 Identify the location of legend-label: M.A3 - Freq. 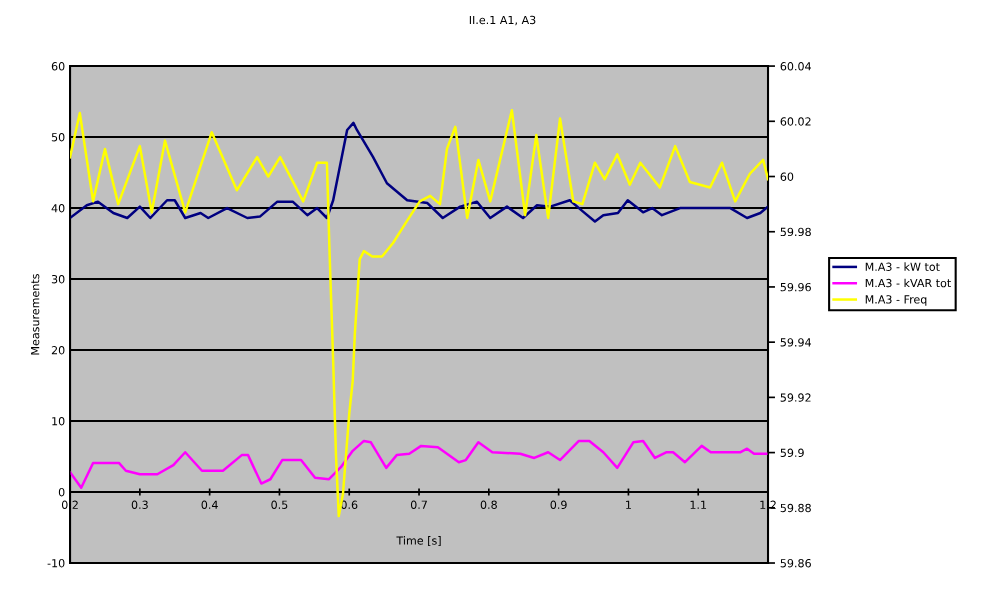
(896, 300).